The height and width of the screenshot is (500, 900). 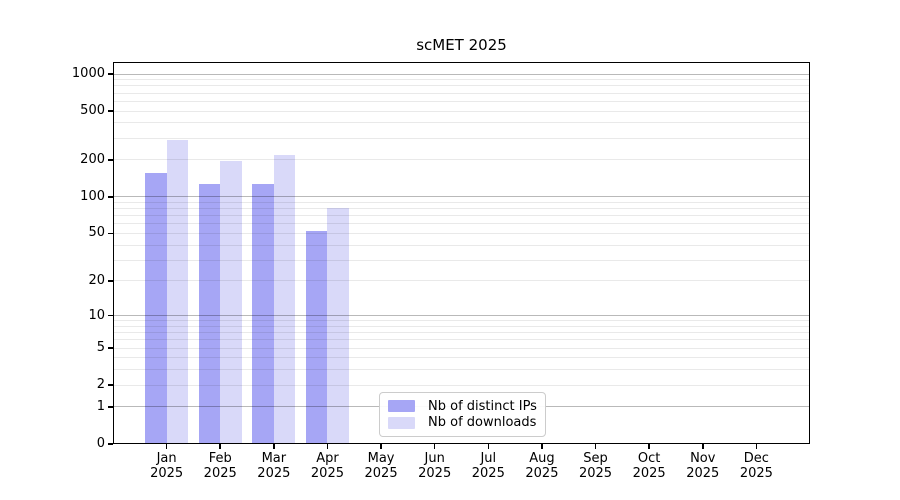 I want to click on x-tick-label: Sep 2025, so click(x=596, y=466).